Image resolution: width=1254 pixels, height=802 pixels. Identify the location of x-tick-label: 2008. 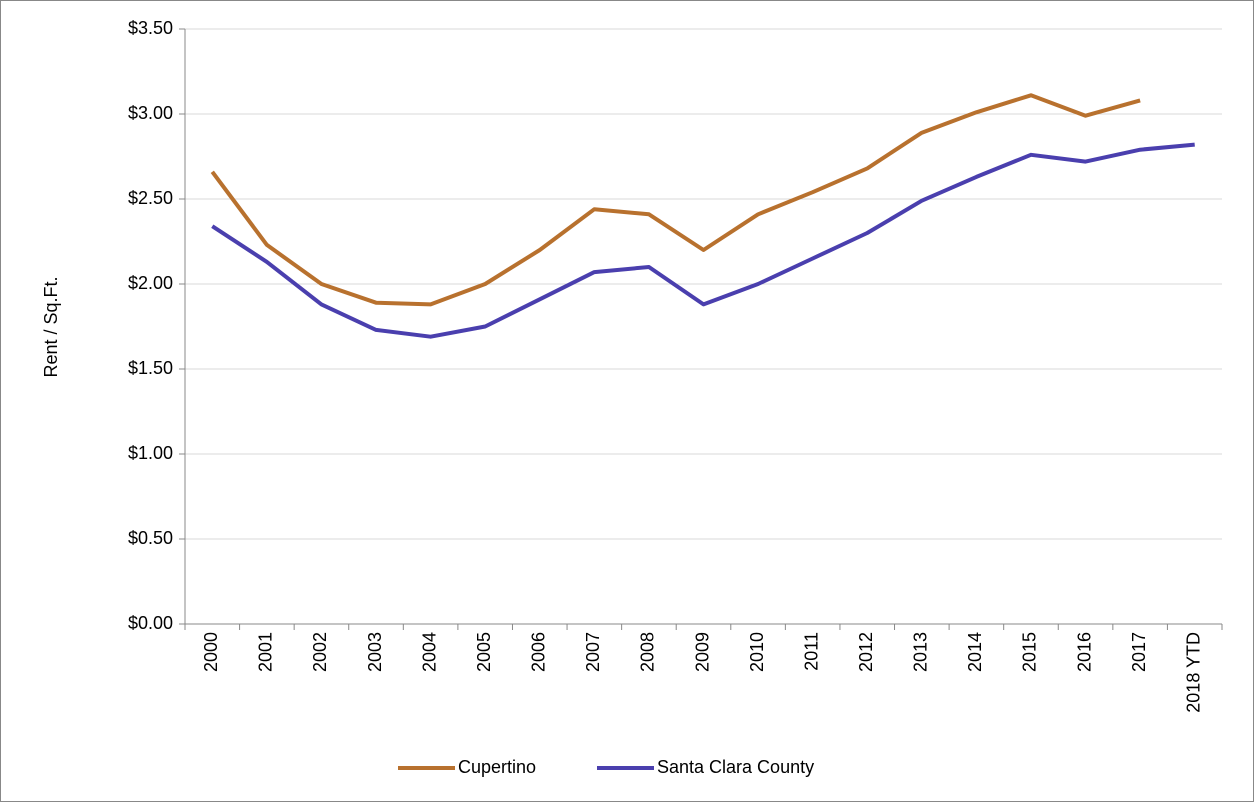
(648, 652).